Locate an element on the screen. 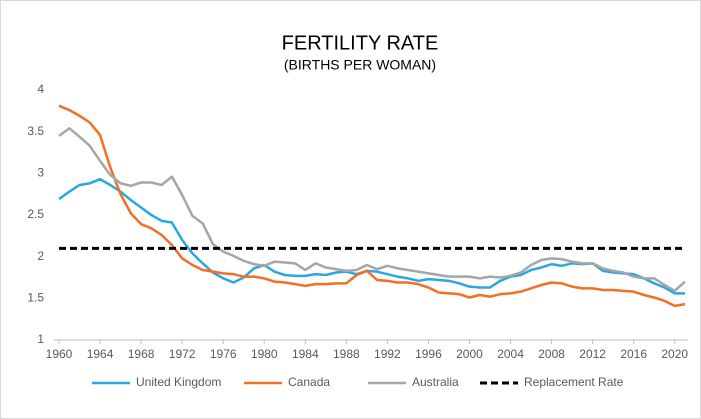 Image resolution: width=701 pixels, height=419 pixels. legend-label: Replacement Rate is located at coordinates (574, 382).